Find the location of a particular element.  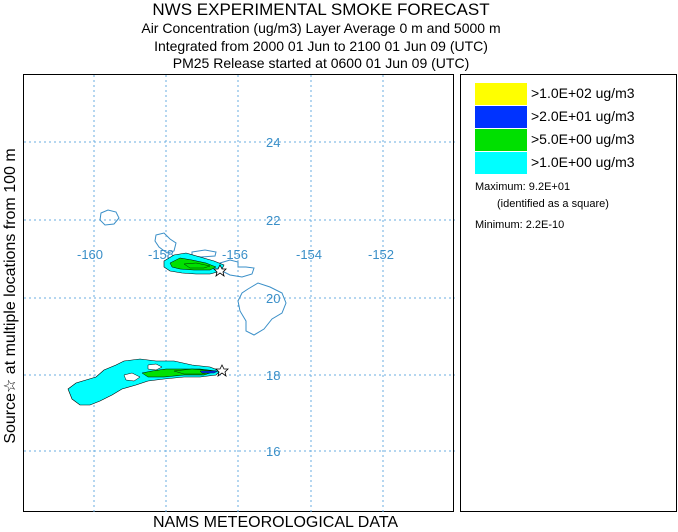

plume-hawaii-gap1 is located at coordinates (132, 377).